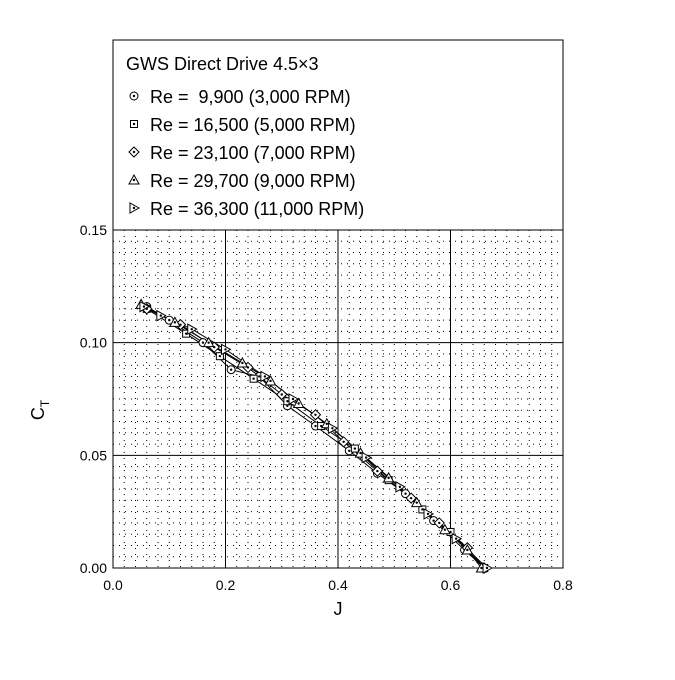 The height and width of the screenshot is (680, 675). I want to click on svg-text: CT, so click(40, 409).